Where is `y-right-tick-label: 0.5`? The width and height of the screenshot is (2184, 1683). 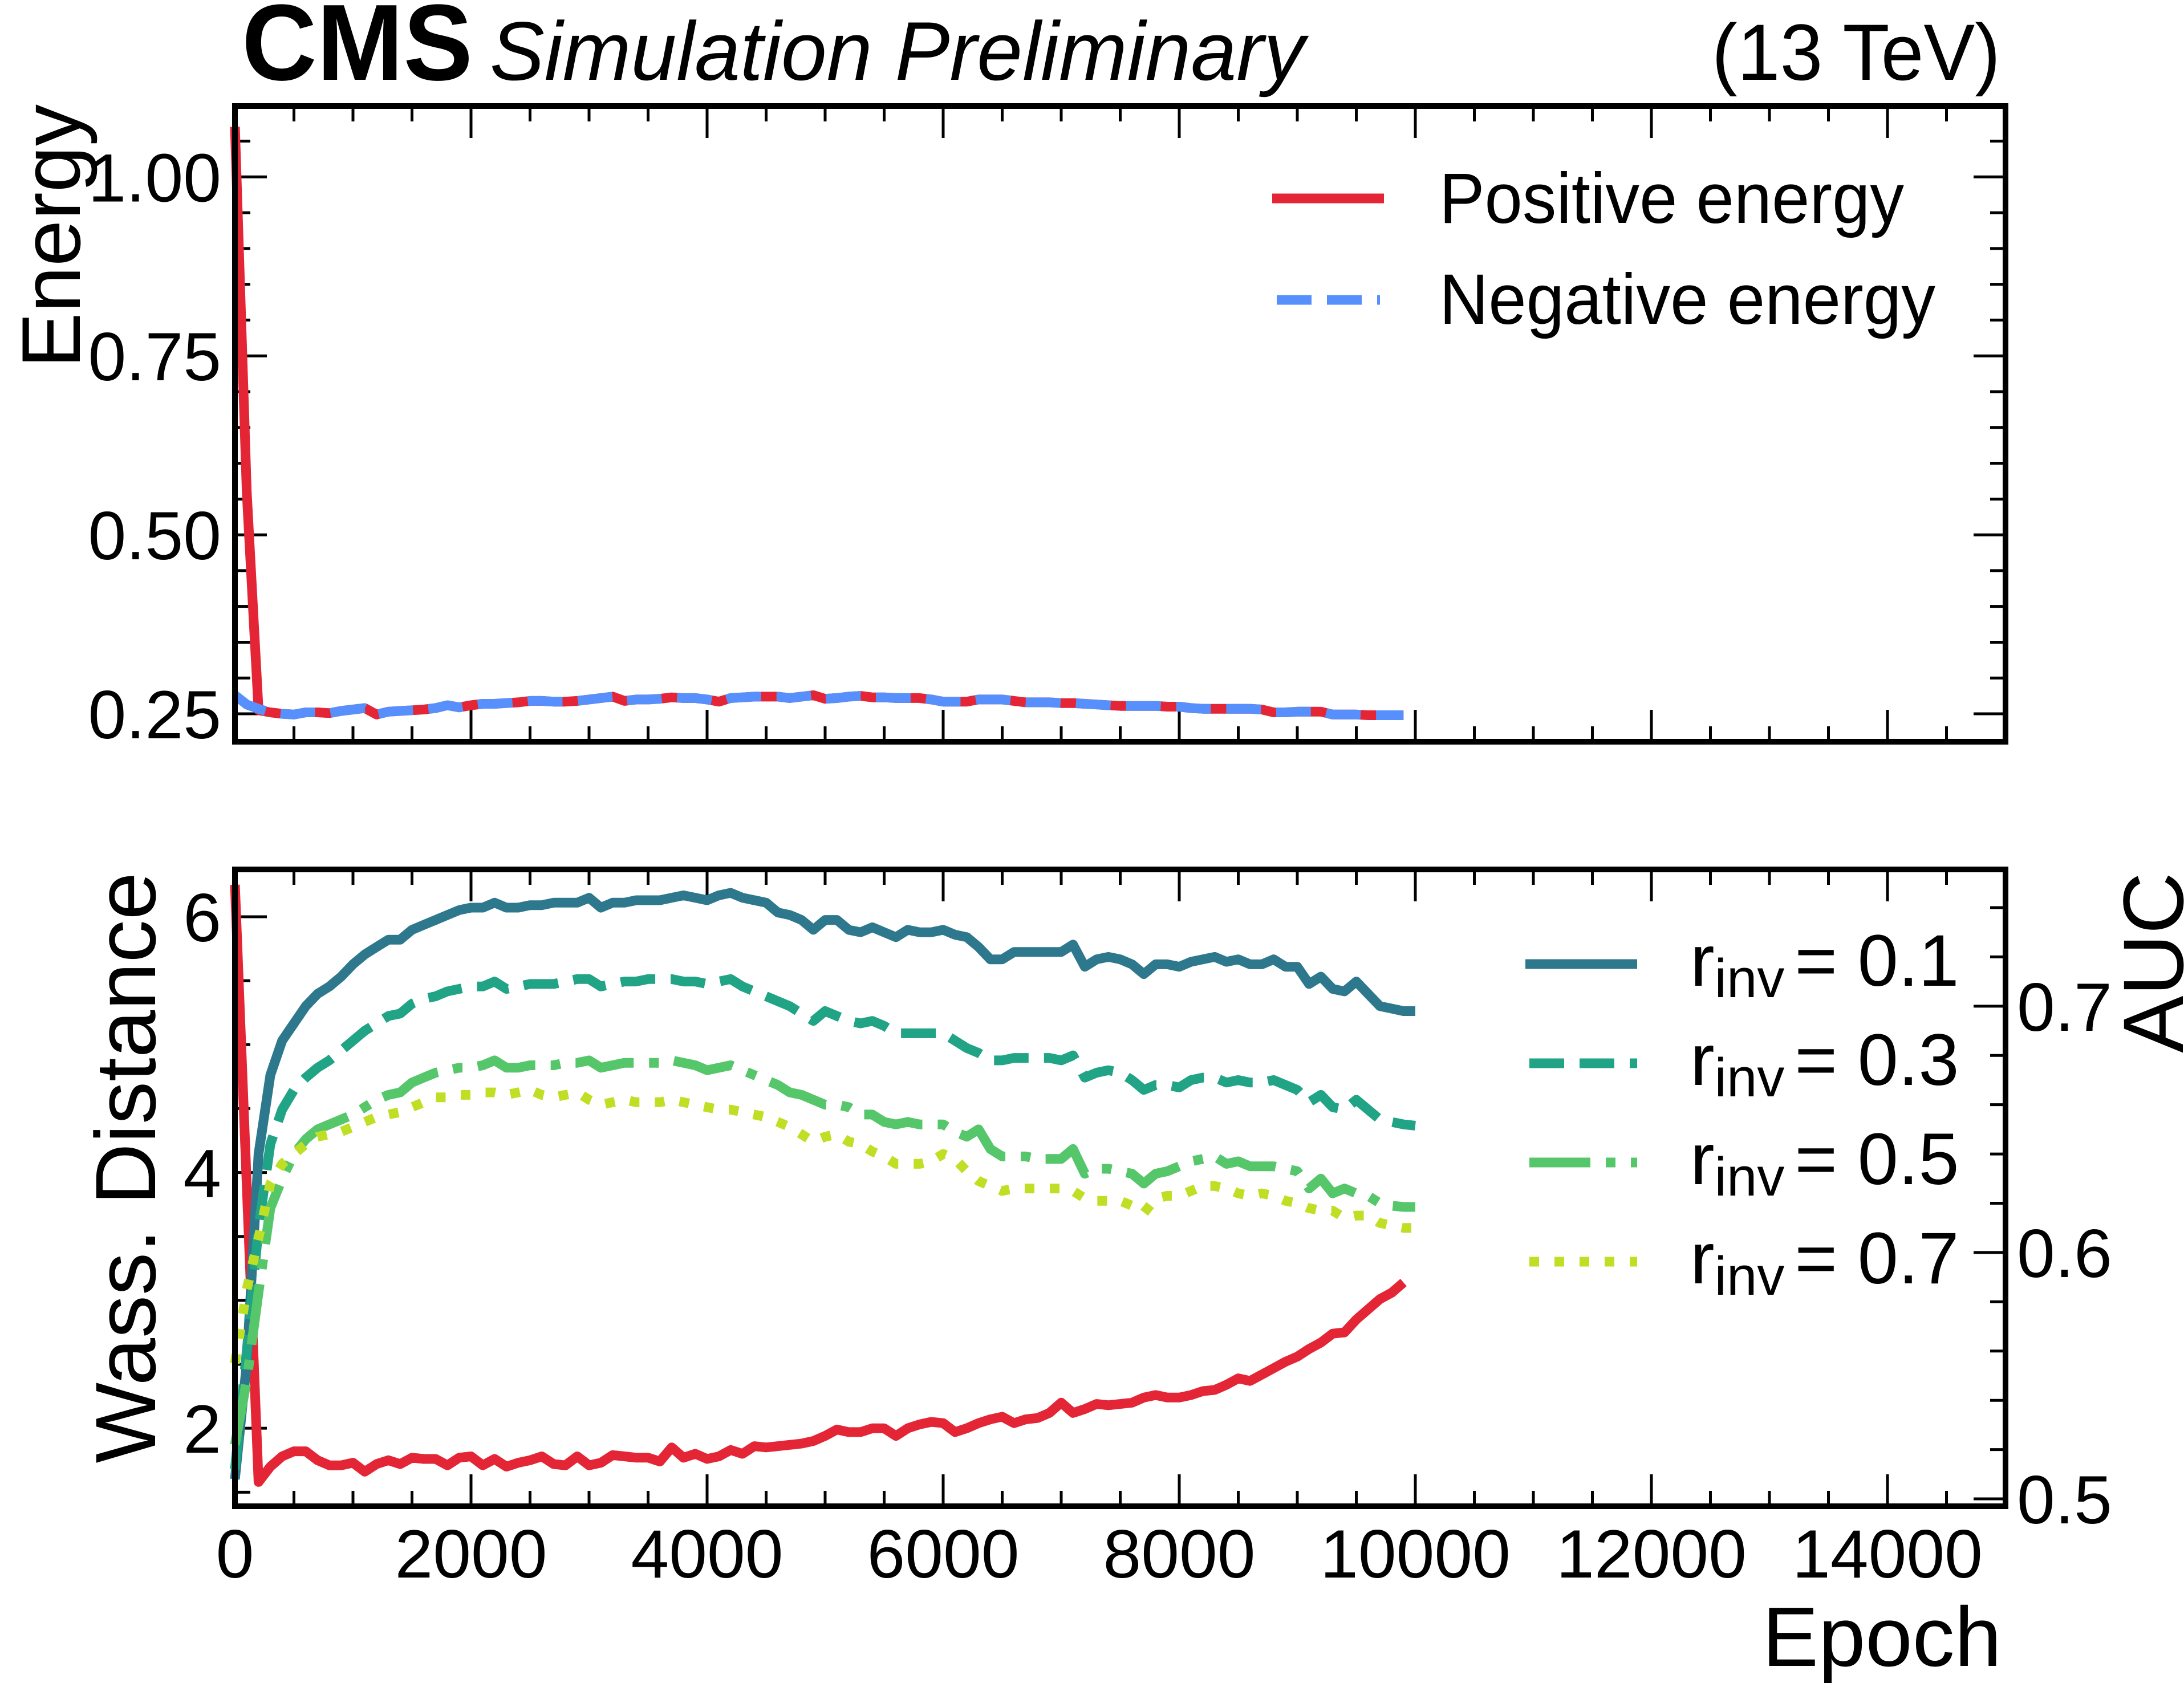 y-right-tick-label: 0.5 is located at coordinates (2064, 1500).